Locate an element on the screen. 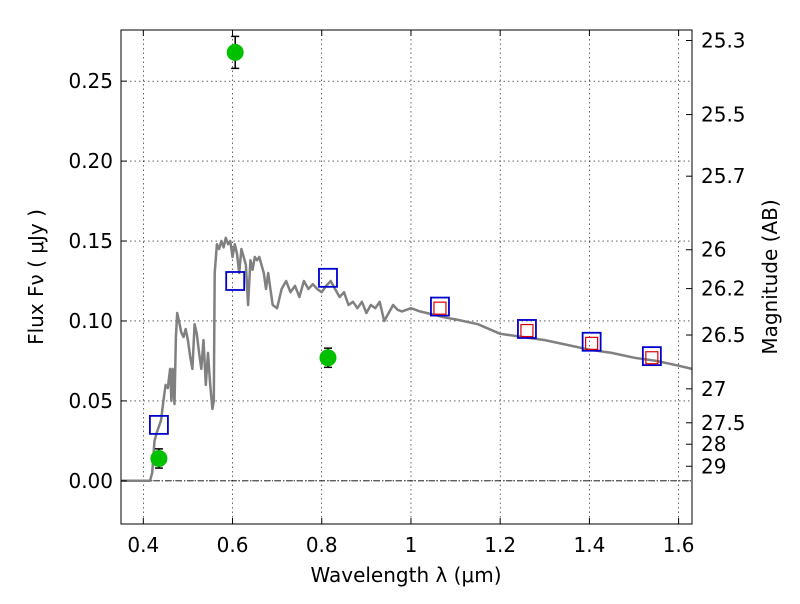  x-axis-label: Wavelength λ (μm) is located at coordinates (405, 575).